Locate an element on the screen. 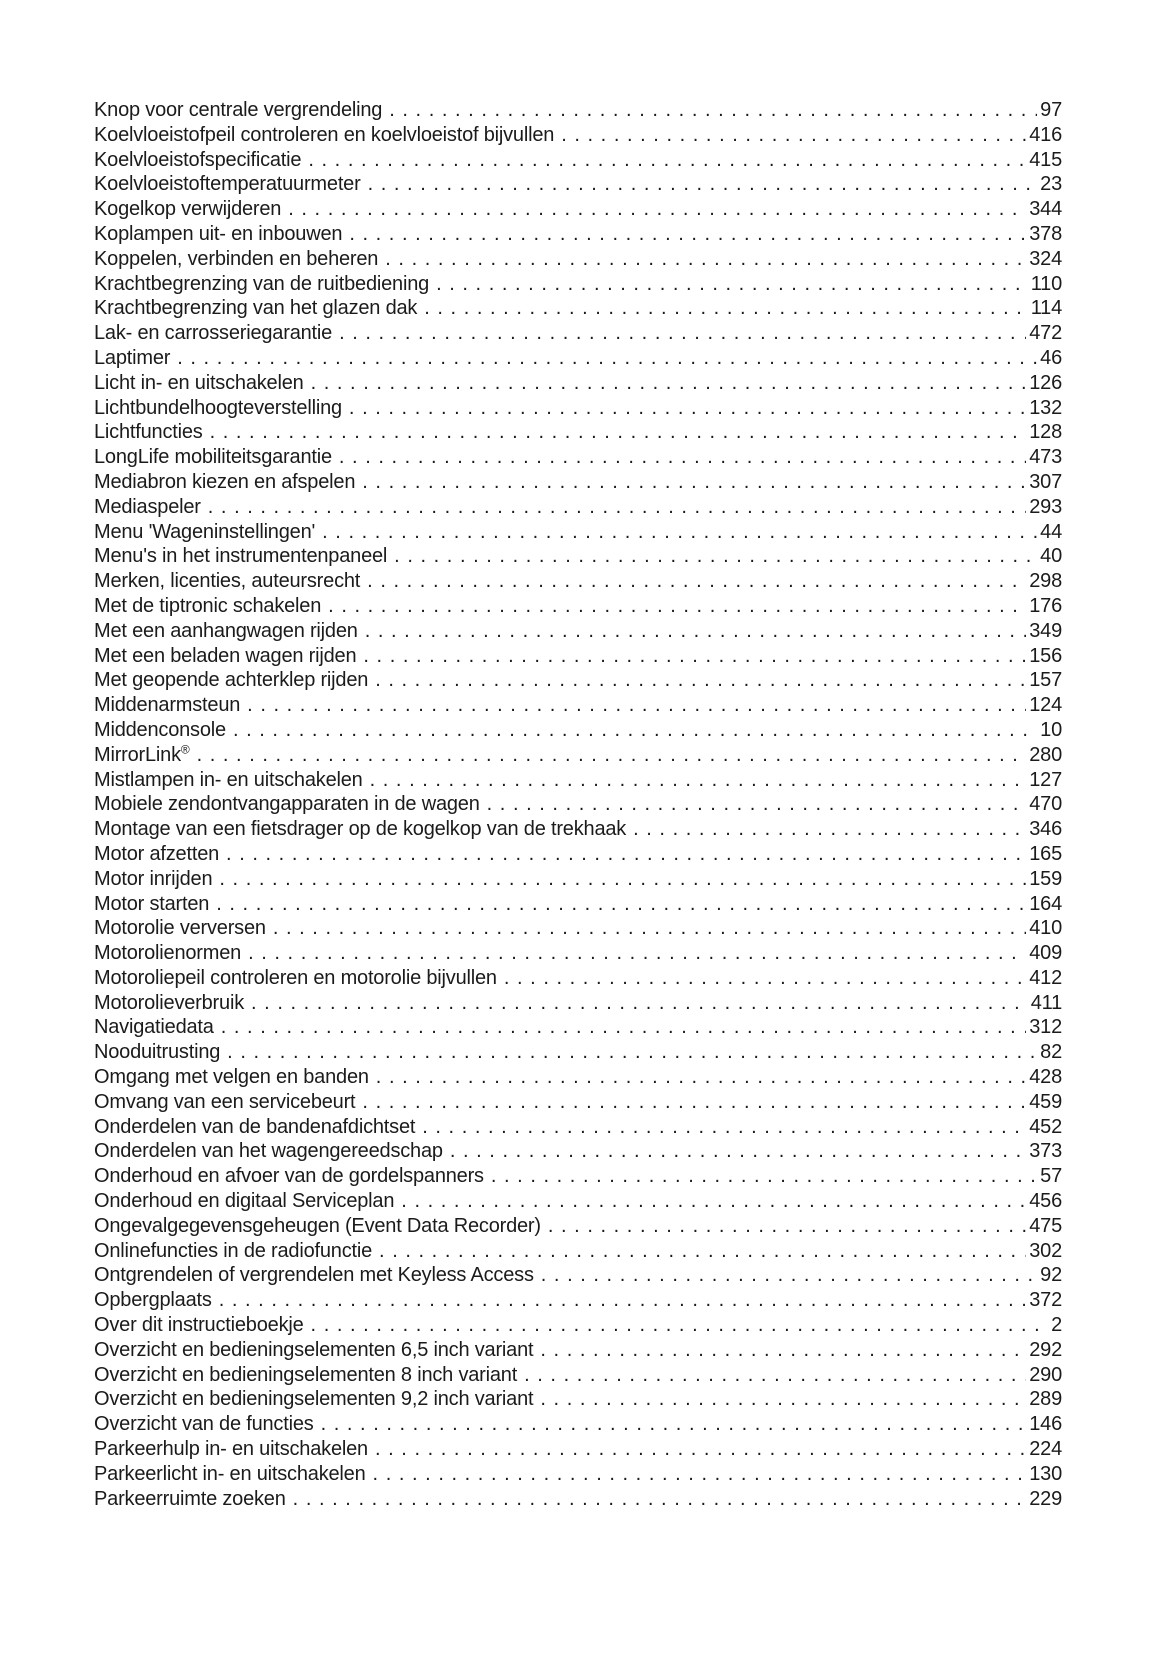 The image size is (1165, 1653). entry-page-number: 92 is located at coordinates (1051, 1275).